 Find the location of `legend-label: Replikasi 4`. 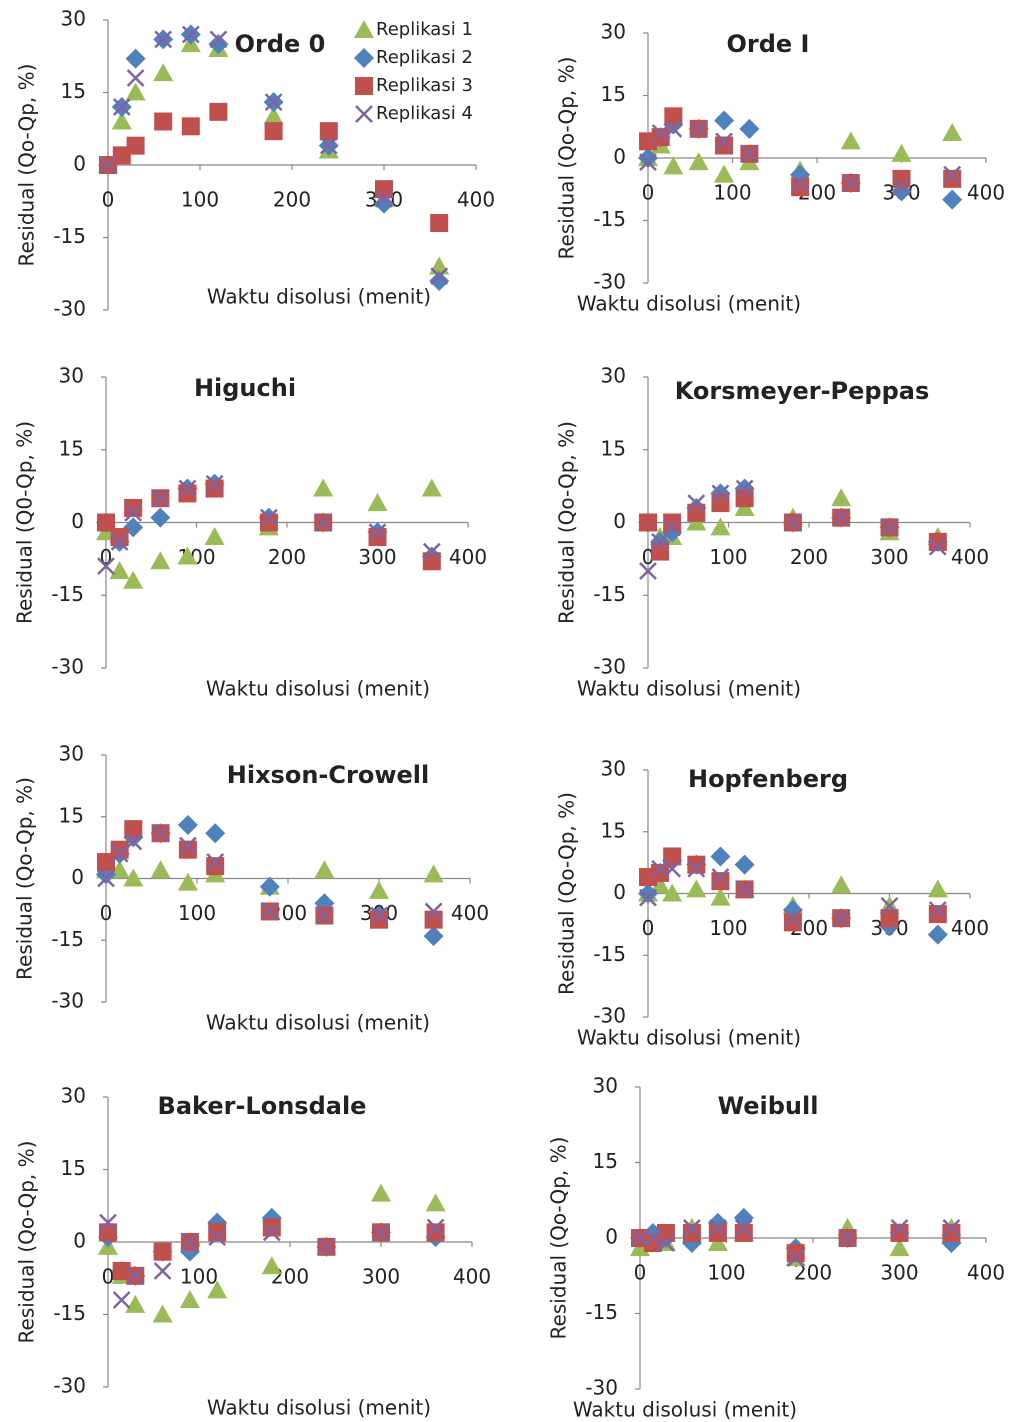

legend-label: Replikasi 4 is located at coordinates (424, 113).